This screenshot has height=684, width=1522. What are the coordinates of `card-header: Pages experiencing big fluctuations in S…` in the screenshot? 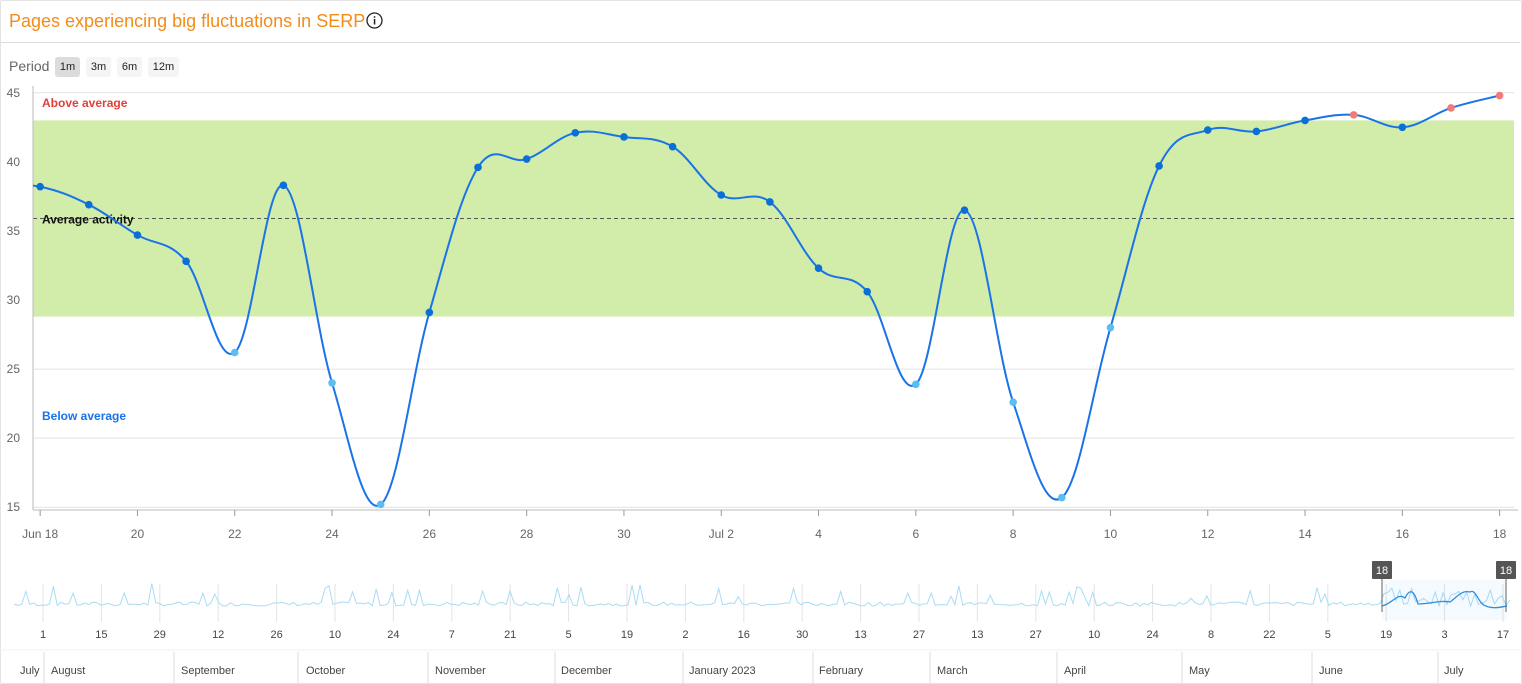 It's located at (760, 21).